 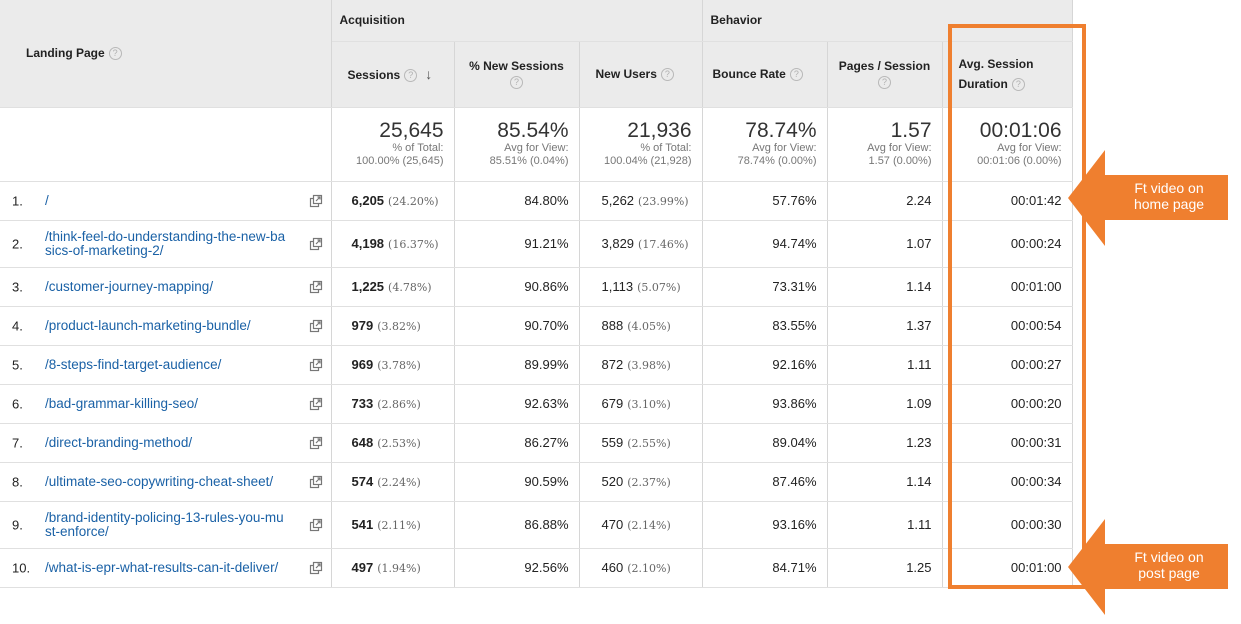 What do you see at coordinates (885, 74) in the screenshot?
I see `column-header-pages-per-session: Pages / Session?` at bounding box center [885, 74].